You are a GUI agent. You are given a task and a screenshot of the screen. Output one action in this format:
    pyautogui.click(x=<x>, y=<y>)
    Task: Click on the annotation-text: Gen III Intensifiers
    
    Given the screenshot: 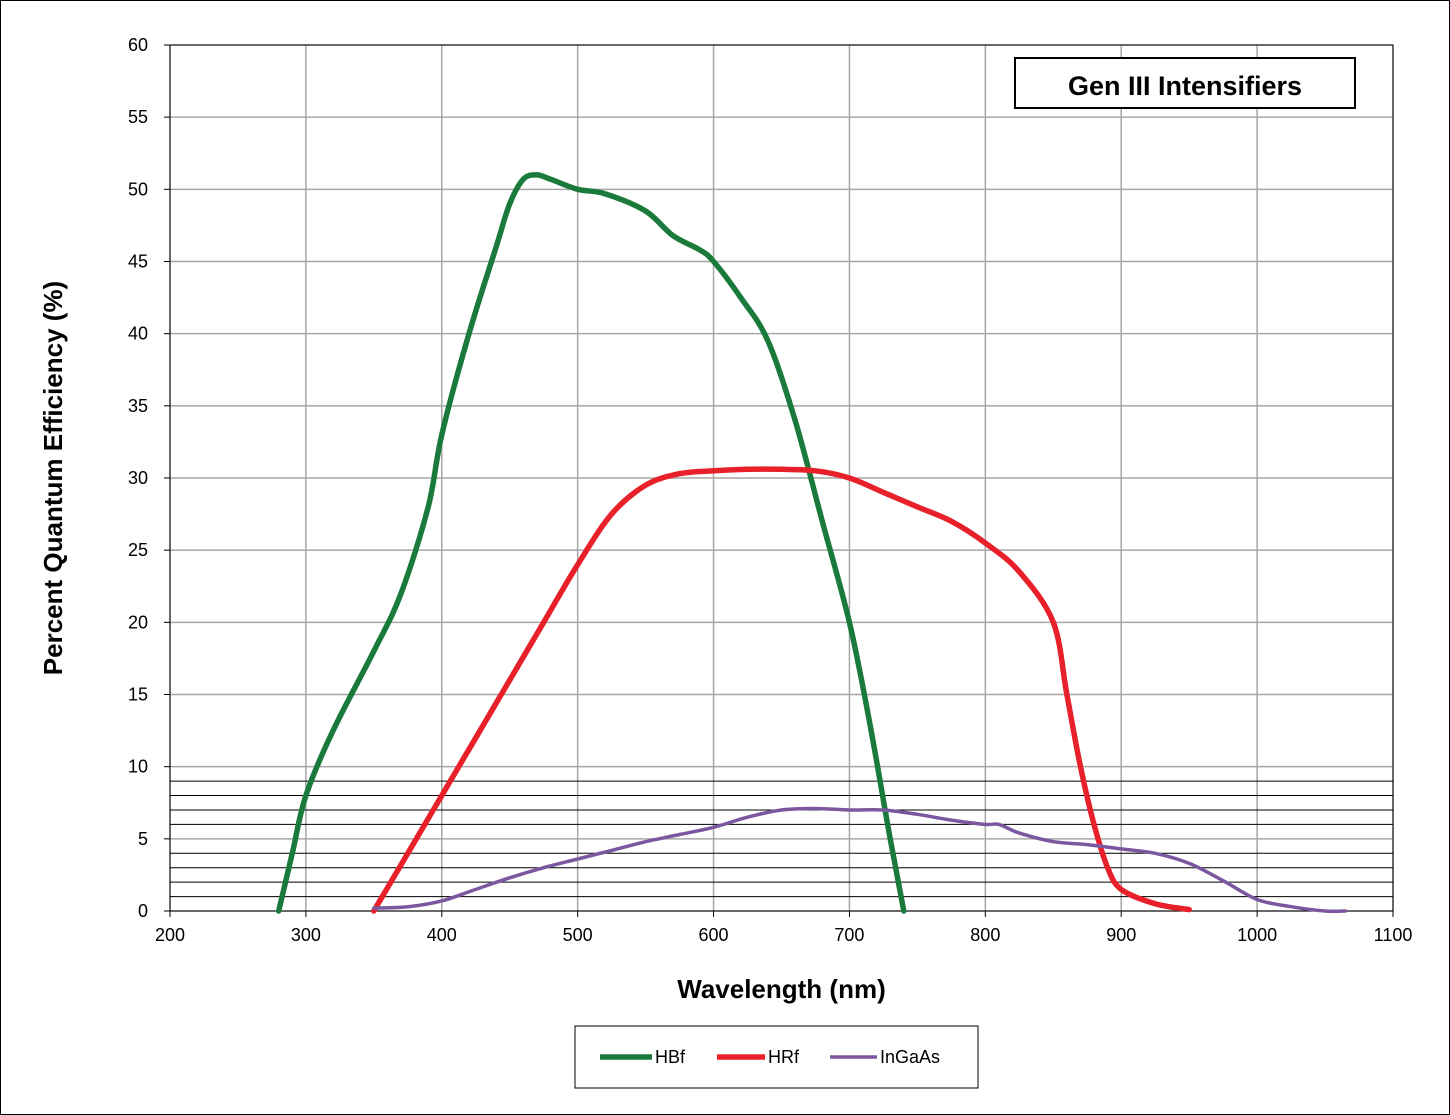 What is the action you would take?
    pyautogui.click(x=1185, y=86)
    